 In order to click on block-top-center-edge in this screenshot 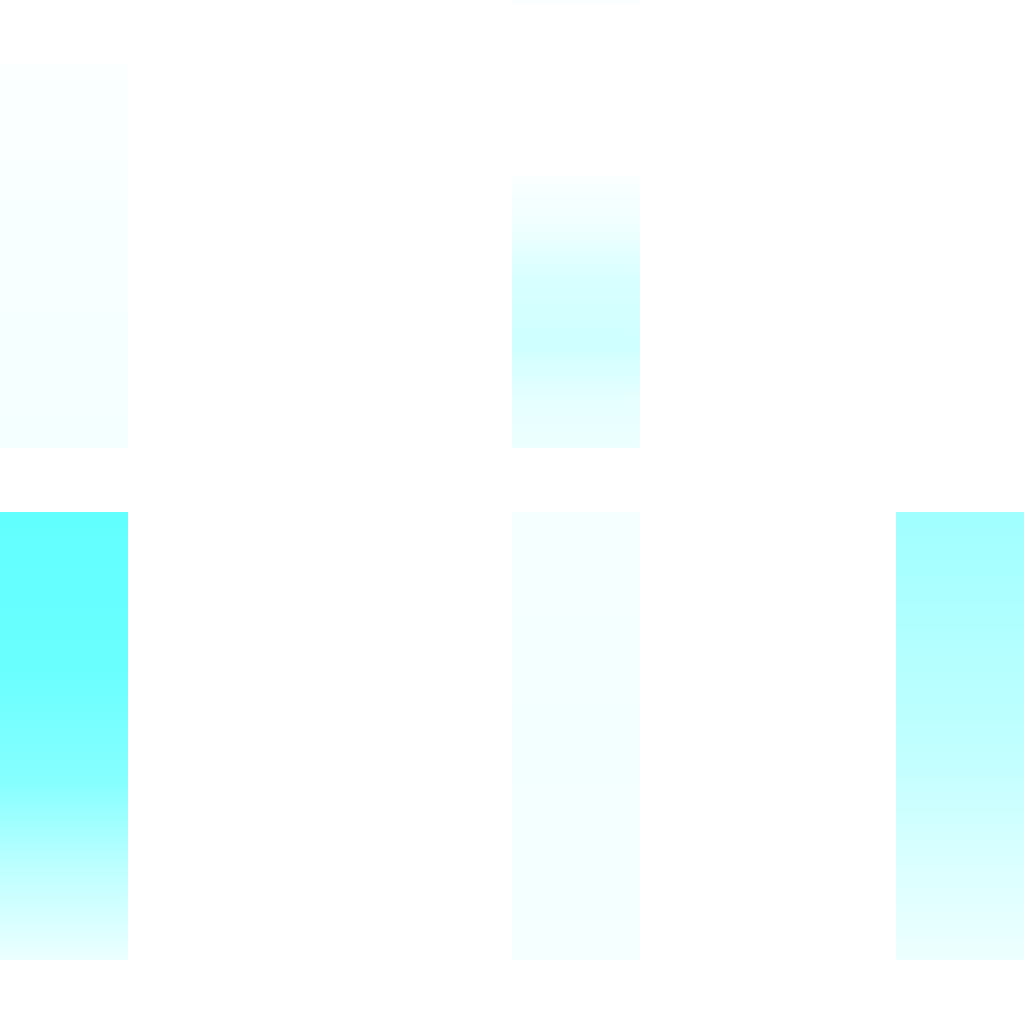, I will do `click(576, 2)`.